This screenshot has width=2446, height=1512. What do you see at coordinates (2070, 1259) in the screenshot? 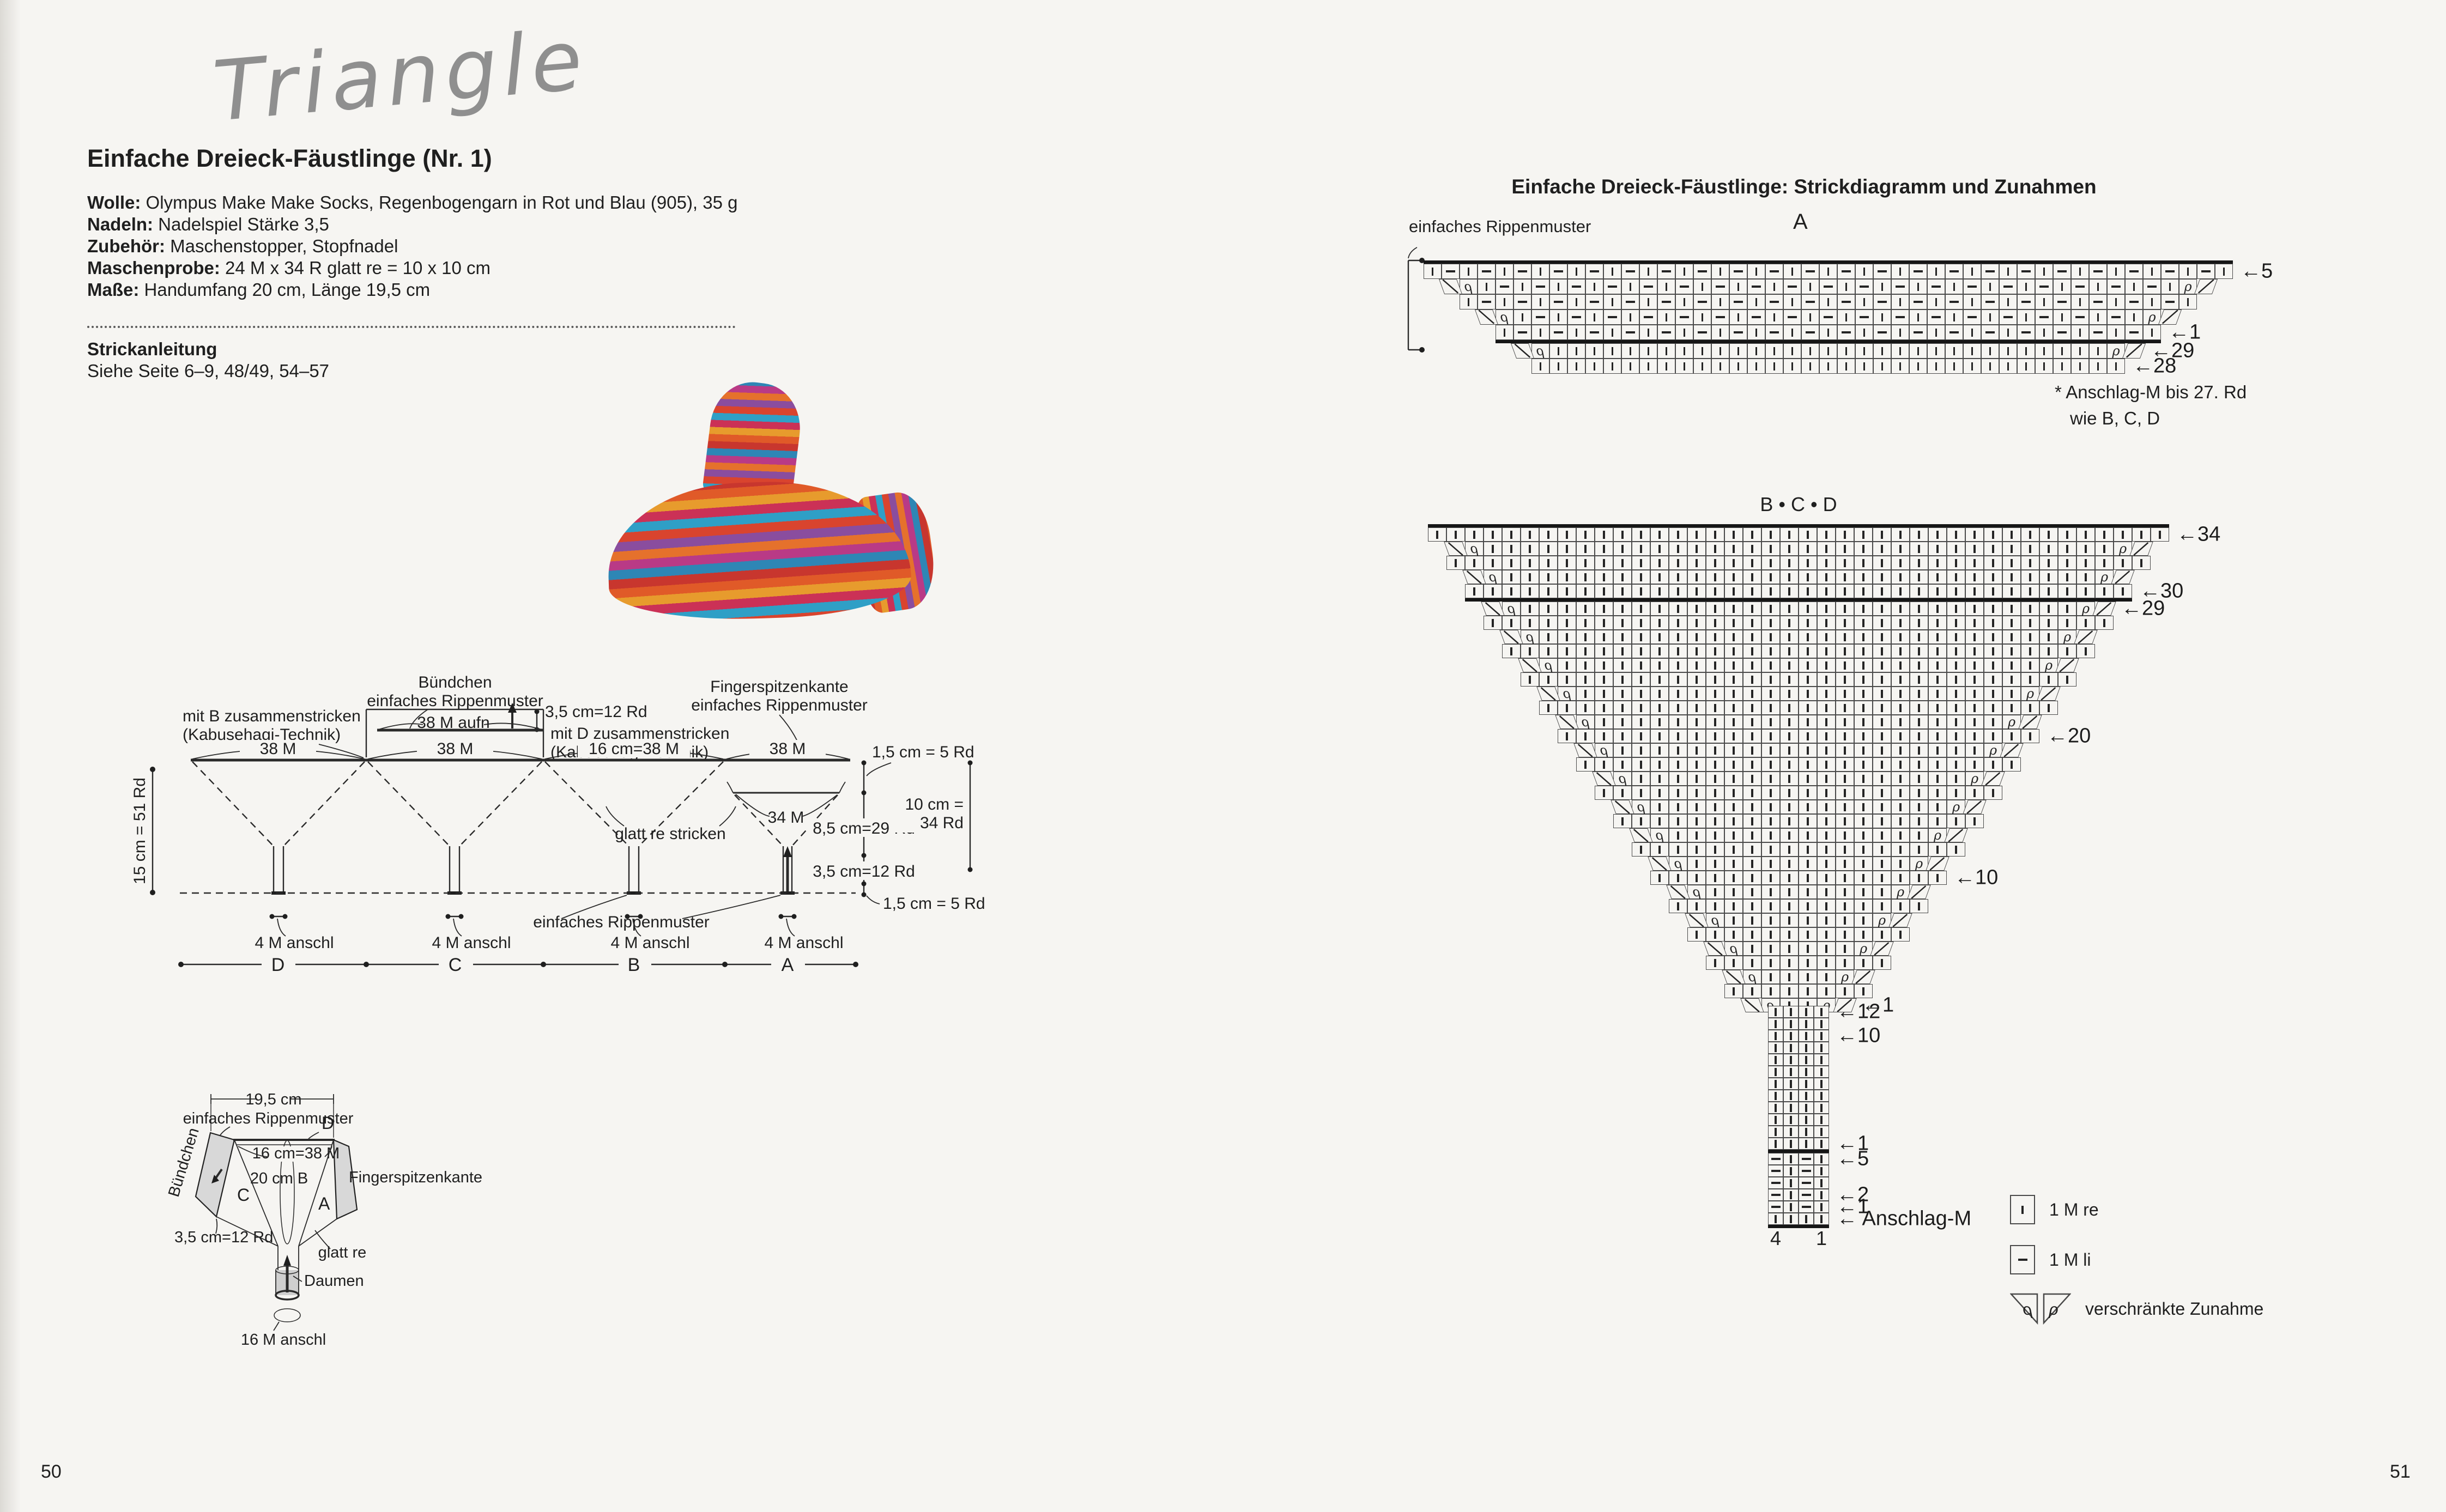
I see `legend-label: 1 M li` at bounding box center [2070, 1259].